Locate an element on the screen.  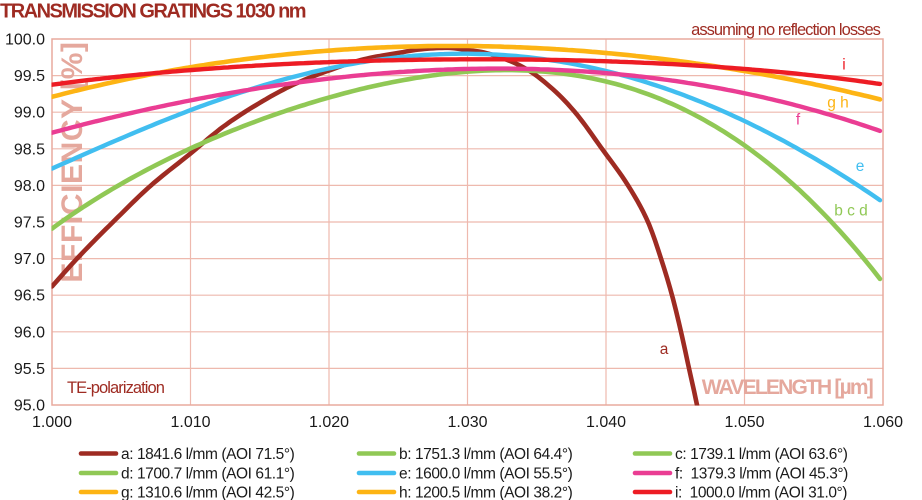
svg-text: h: 1200.5 l/mm (AOI 38.2°) is located at coordinates (486, 492).